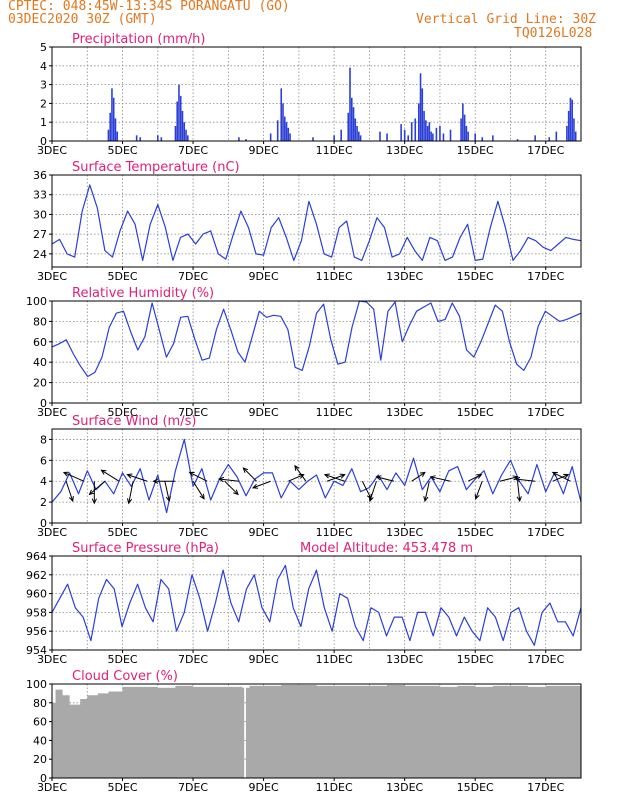 The image size is (618, 800). What do you see at coordinates (122, 412) in the screenshot?
I see `humidity-xtick-label: 5DEC` at bounding box center [122, 412].